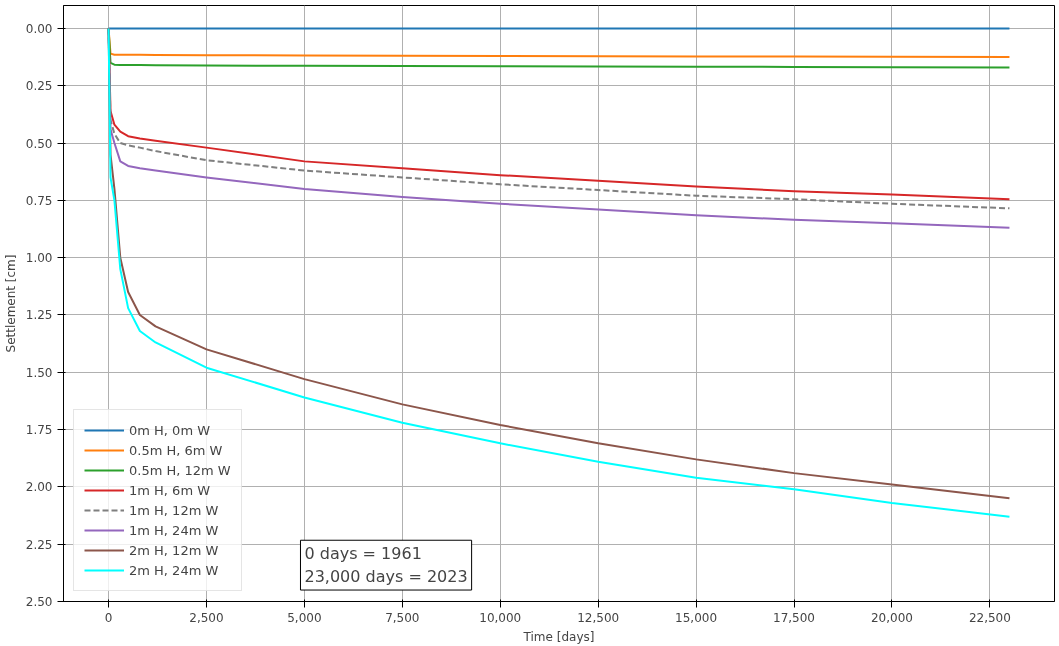 The width and height of the screenshot is (1059, 646). What do you see at coordinates (891, 617) in the screenshot?
I see `x-tick-label: 20,000` at bounding box center [891, 617].